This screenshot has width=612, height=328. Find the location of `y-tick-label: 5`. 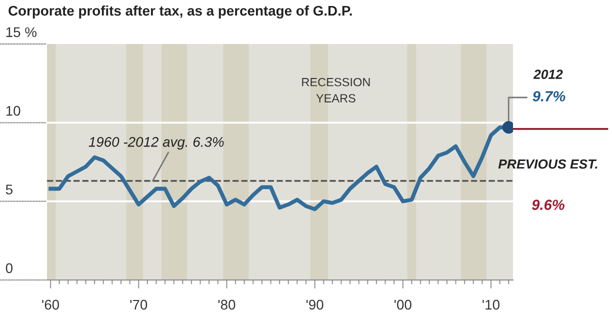

y-tick-label: 5 is located at coordinates (9, 189).